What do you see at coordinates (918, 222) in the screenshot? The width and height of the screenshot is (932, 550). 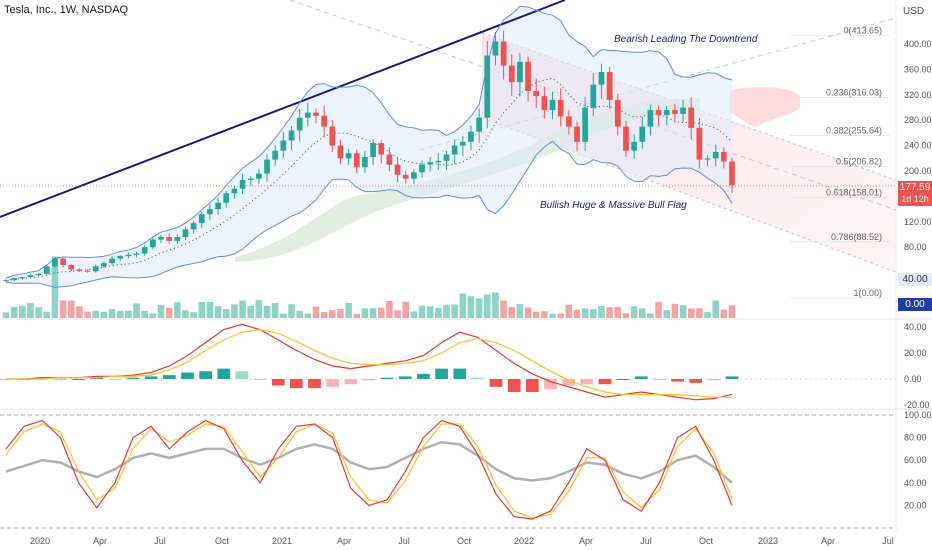 I see `price-tick-label: 120.00` at bounding box center [918, 222].